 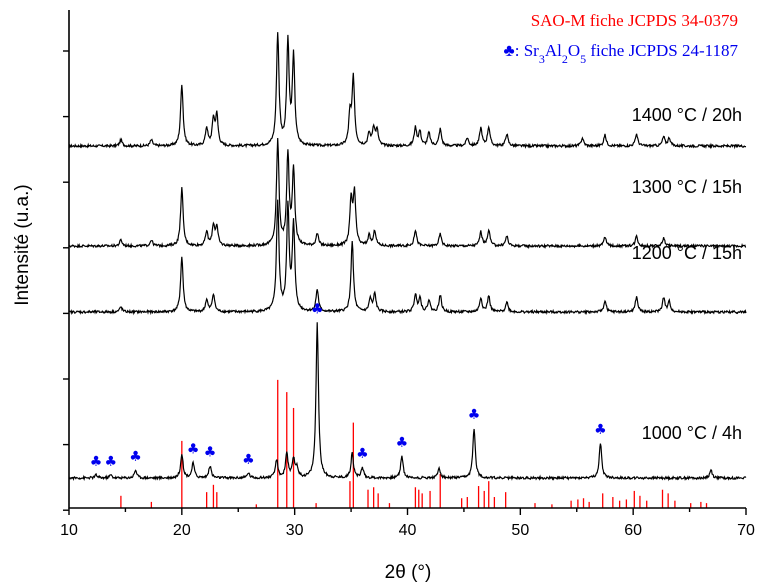 What do you see at coordinates (621, 53) in the screenshot?
I see `legend-marker-entry: ♣: Sr3Al2O5 fiche JCPDS 24-1187` at bounding box center [621, 53].